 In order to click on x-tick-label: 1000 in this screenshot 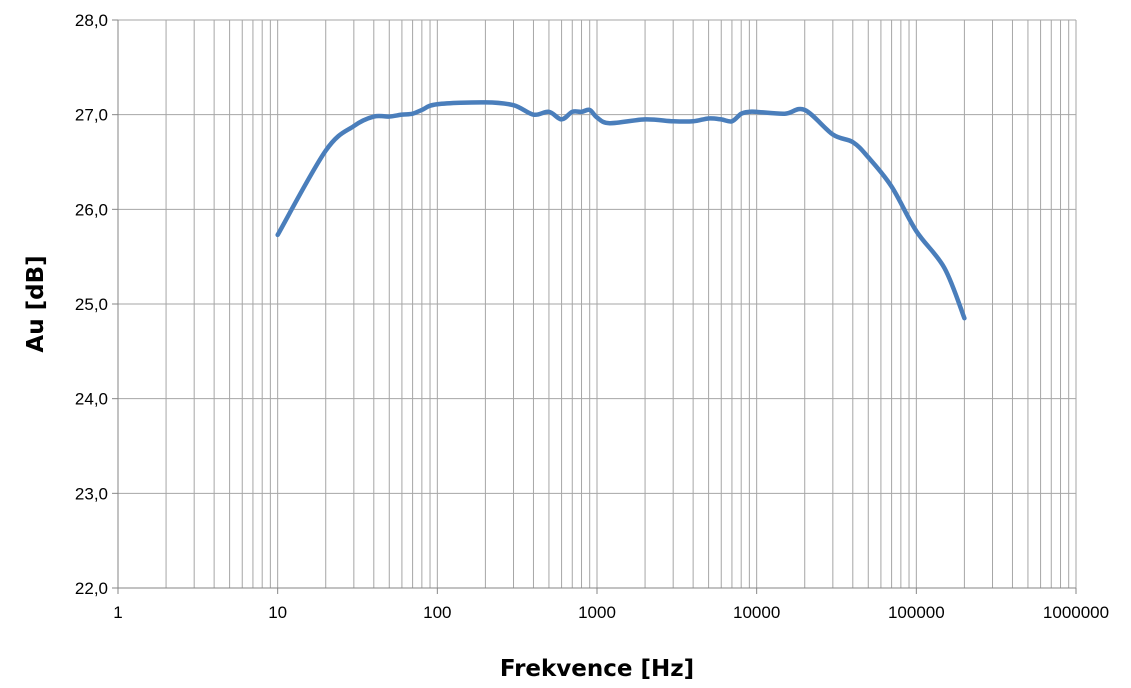, I will do `click(597, 612)`.